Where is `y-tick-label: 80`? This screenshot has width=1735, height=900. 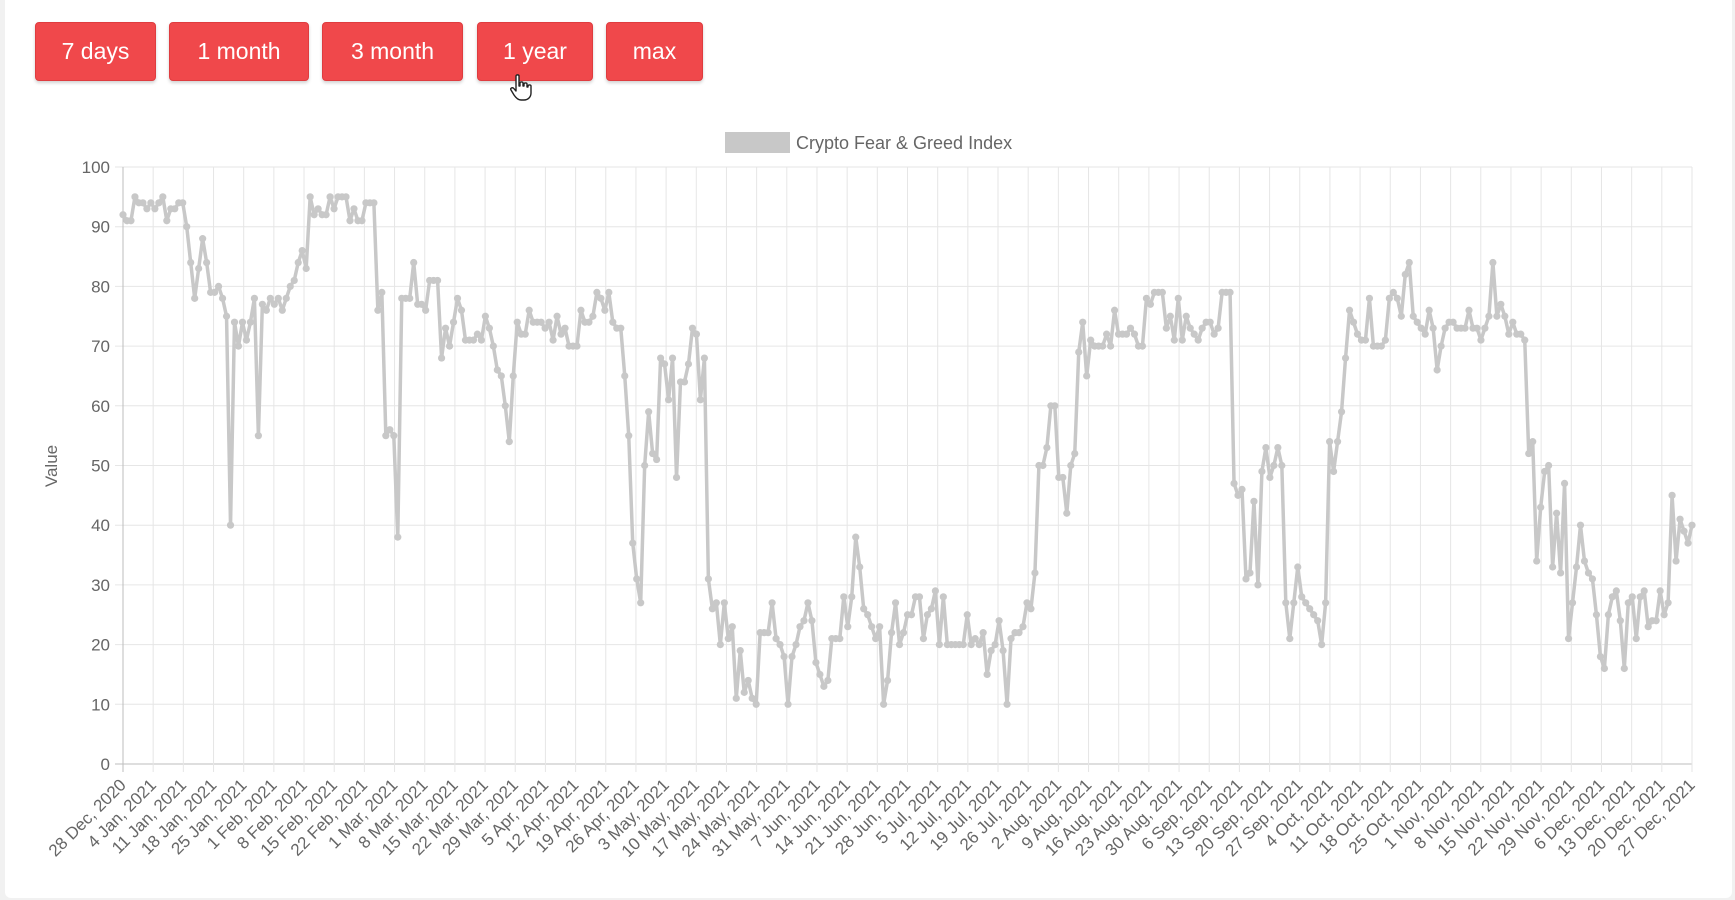
y-tick-label: 80 is located at coordinates (100, 286).